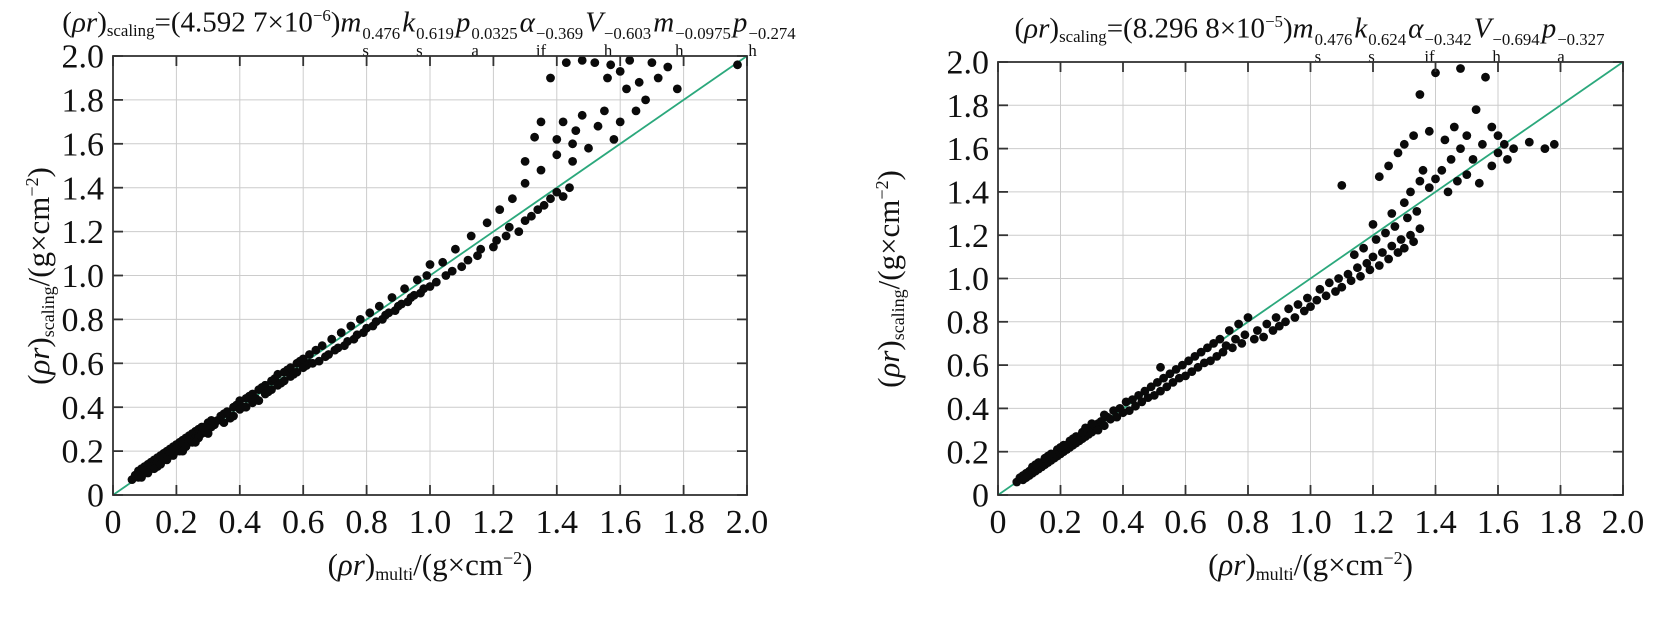 The width and height of the screenshot is (1673, 619). Describe the element at coordinates (83, 57) in the screenshot. I see `y-tick-label: 2.0` at that location.